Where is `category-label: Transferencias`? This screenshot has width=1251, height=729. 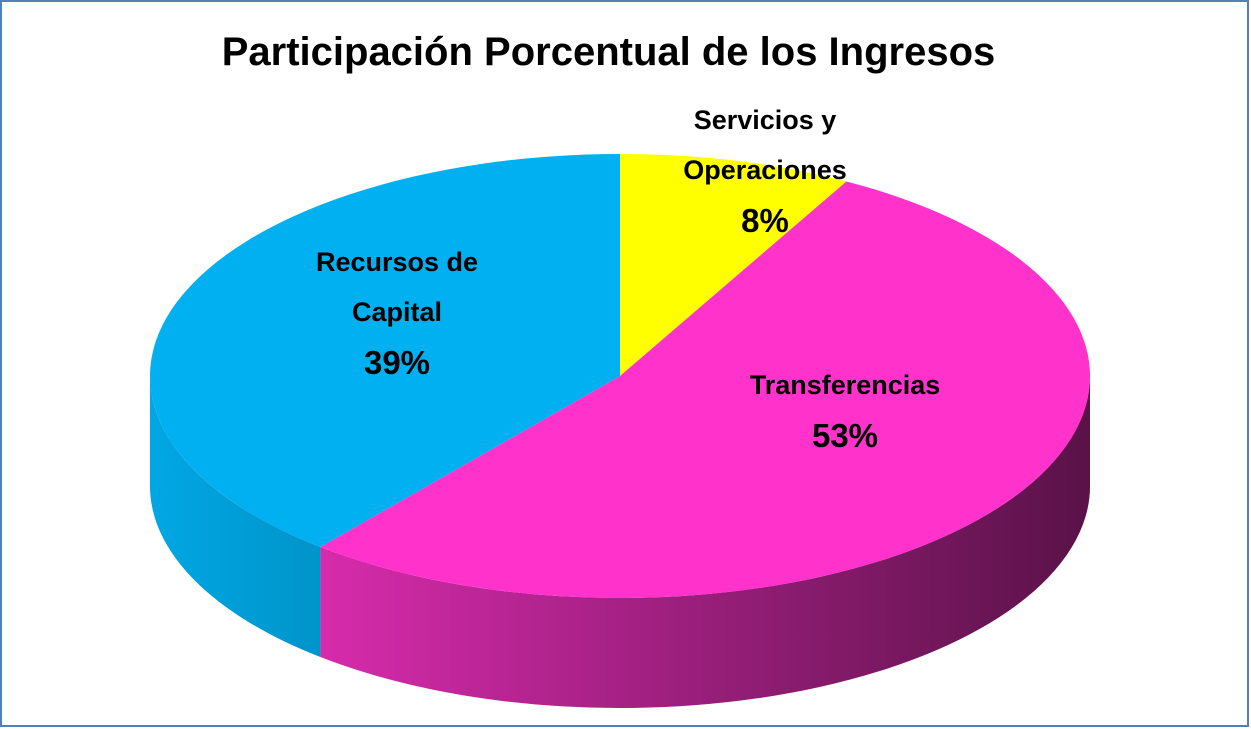
category-label: Transferencias is located at coordinates (845, 385).